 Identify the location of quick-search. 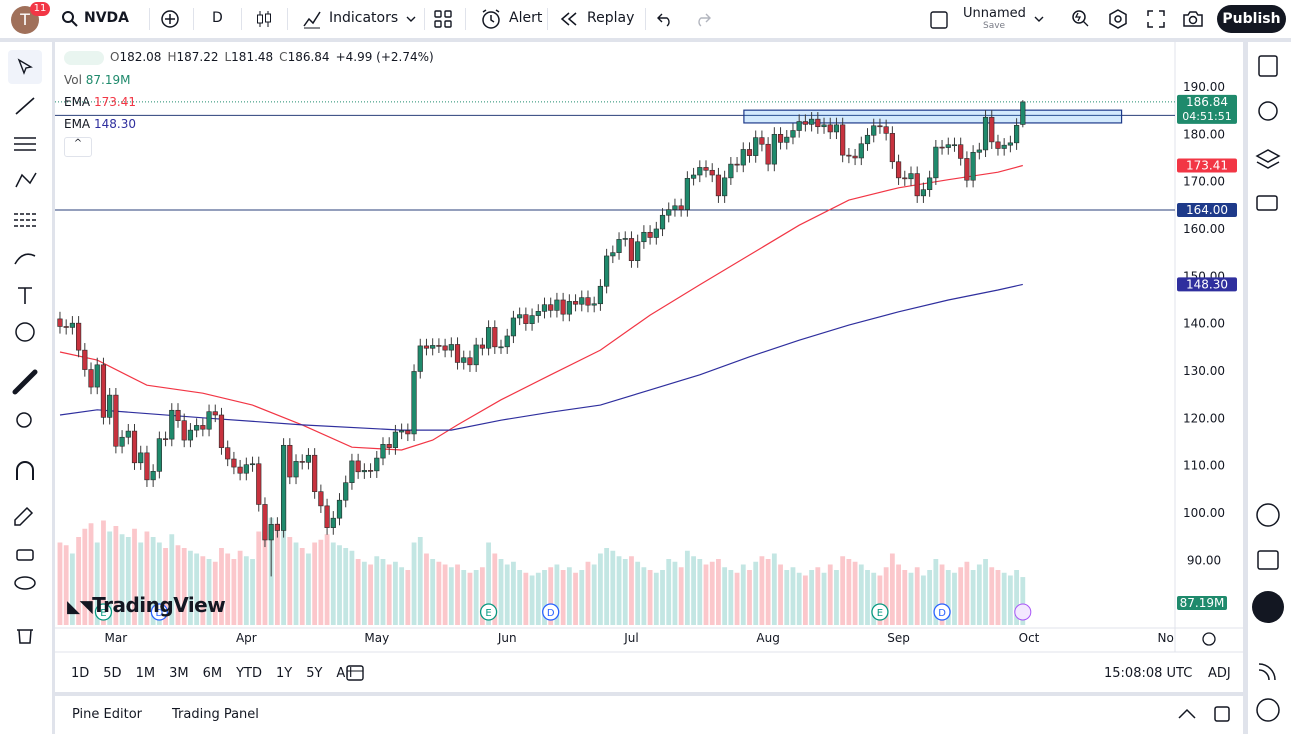
(1080, 19).